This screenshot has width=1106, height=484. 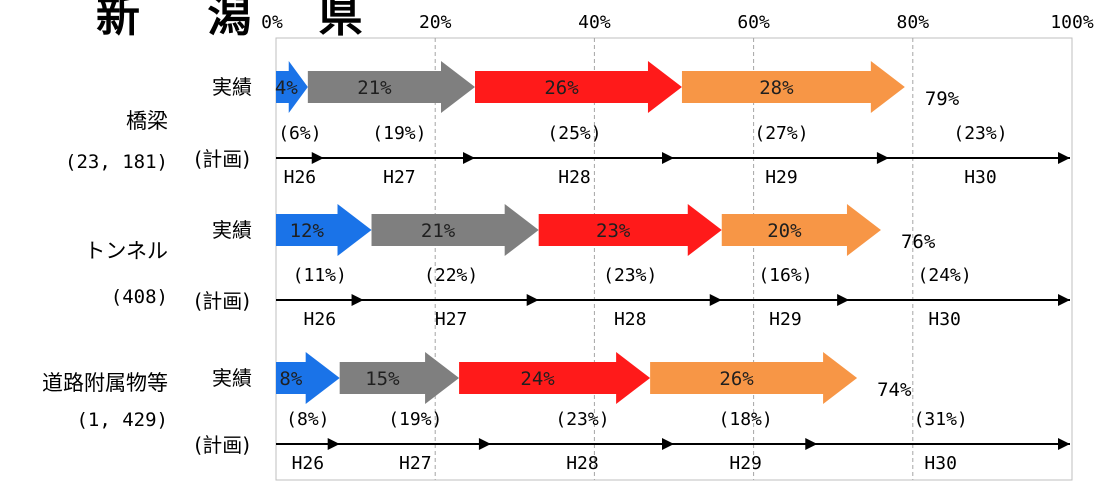 I want to click on plan-value-label: (8%), so click(x=307, y=419).